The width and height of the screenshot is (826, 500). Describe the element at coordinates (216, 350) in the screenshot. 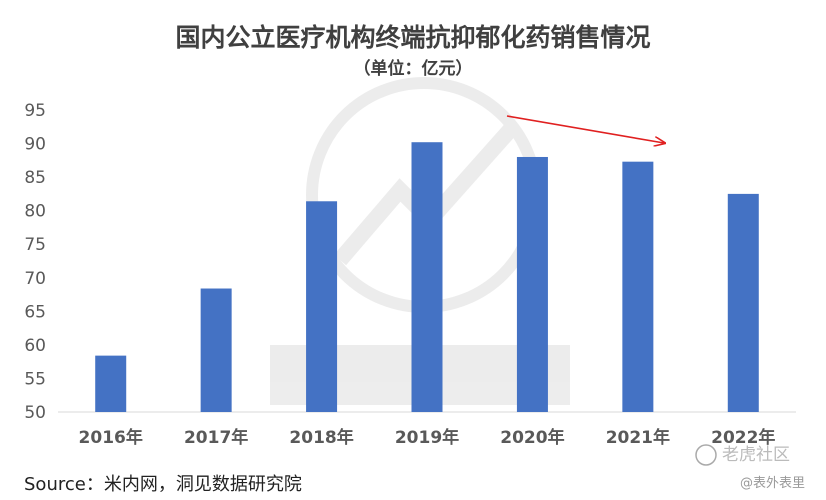

I see `bar-2017年` at that location.